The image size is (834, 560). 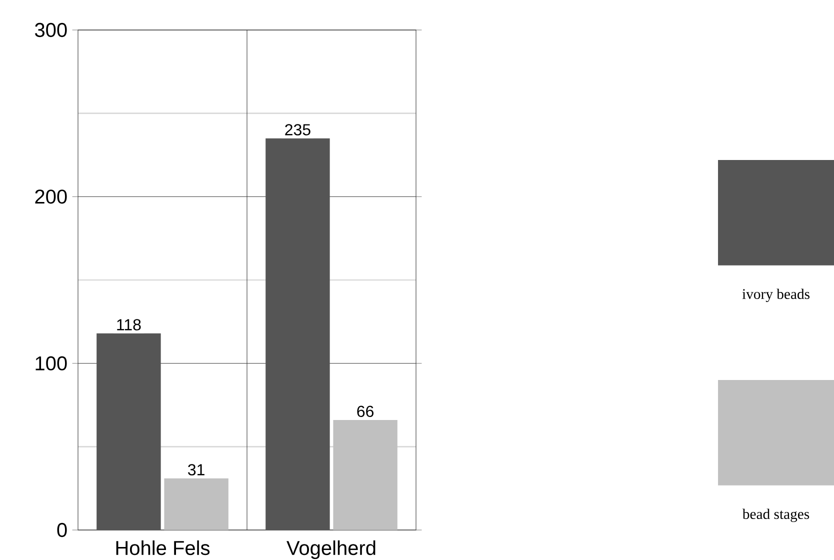 I want to click on text: bead stages, so click(x=776, y=515).